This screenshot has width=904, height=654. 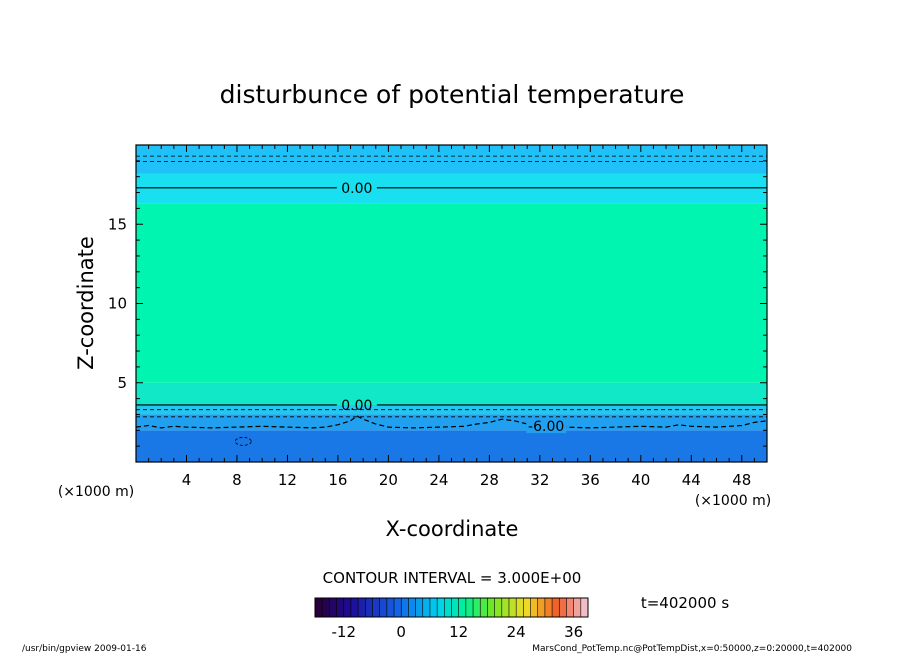 I want to click on y-tick-label-10: 10, so click(x=117, y=304).